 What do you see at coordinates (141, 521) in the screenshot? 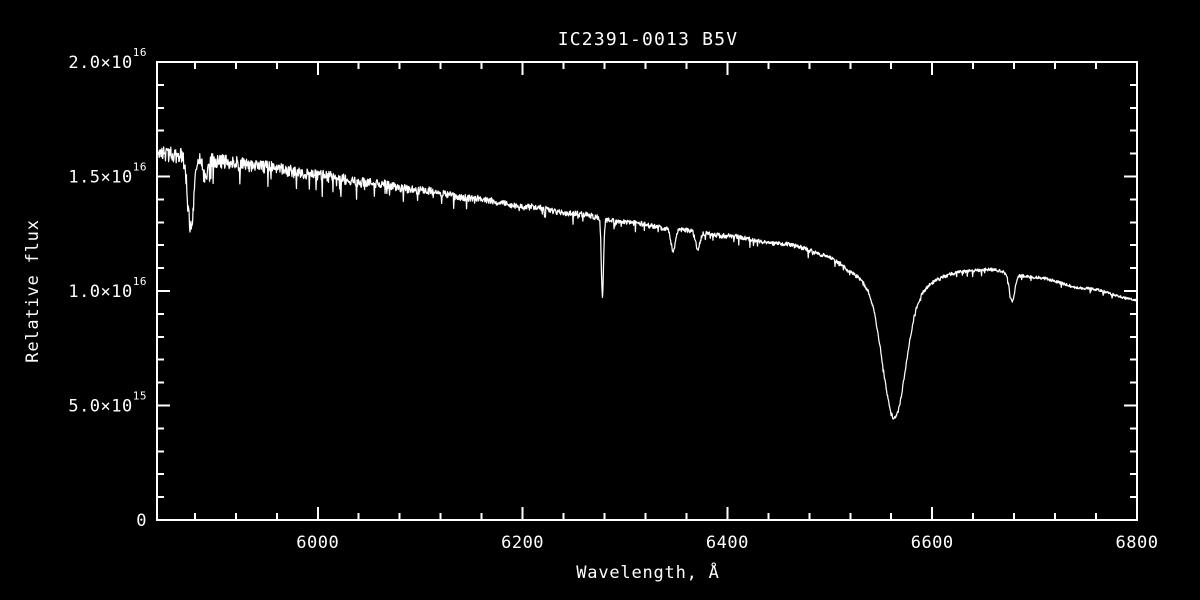
I see `y-tick-label: 0` at bounding box center [141, 521].